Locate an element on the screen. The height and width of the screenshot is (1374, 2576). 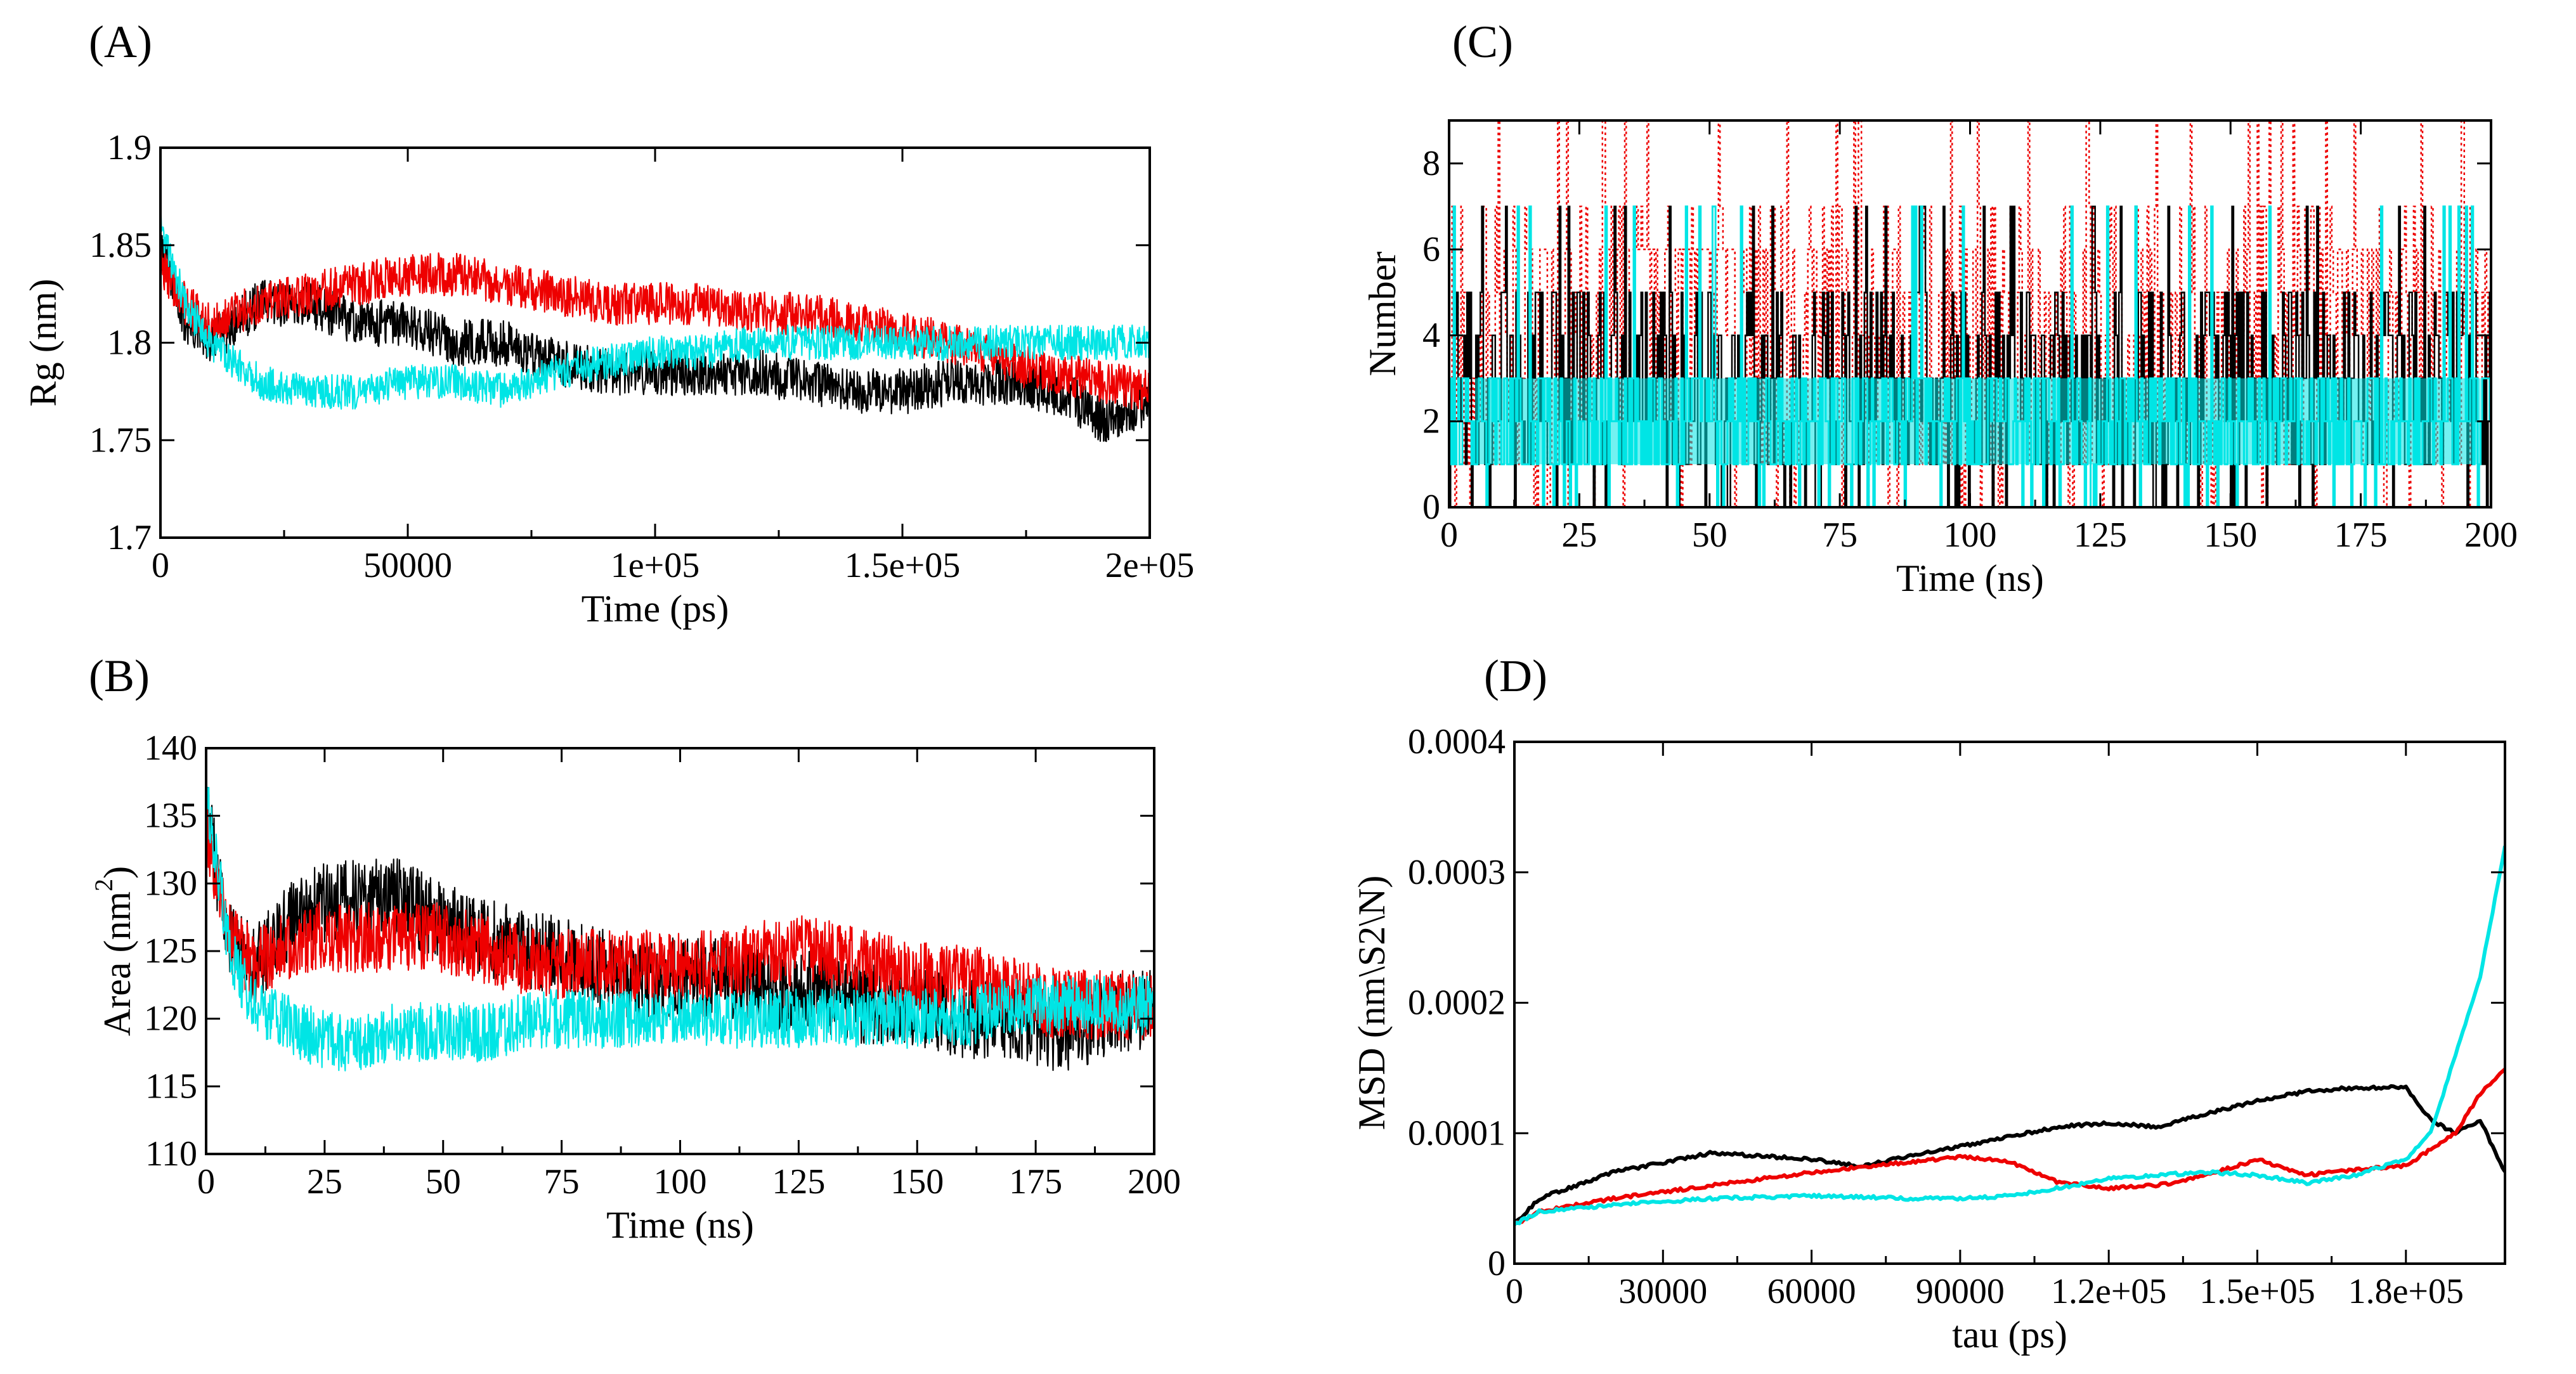
x-tick-label: 2e+05 is located at coordinates (1150, 565).